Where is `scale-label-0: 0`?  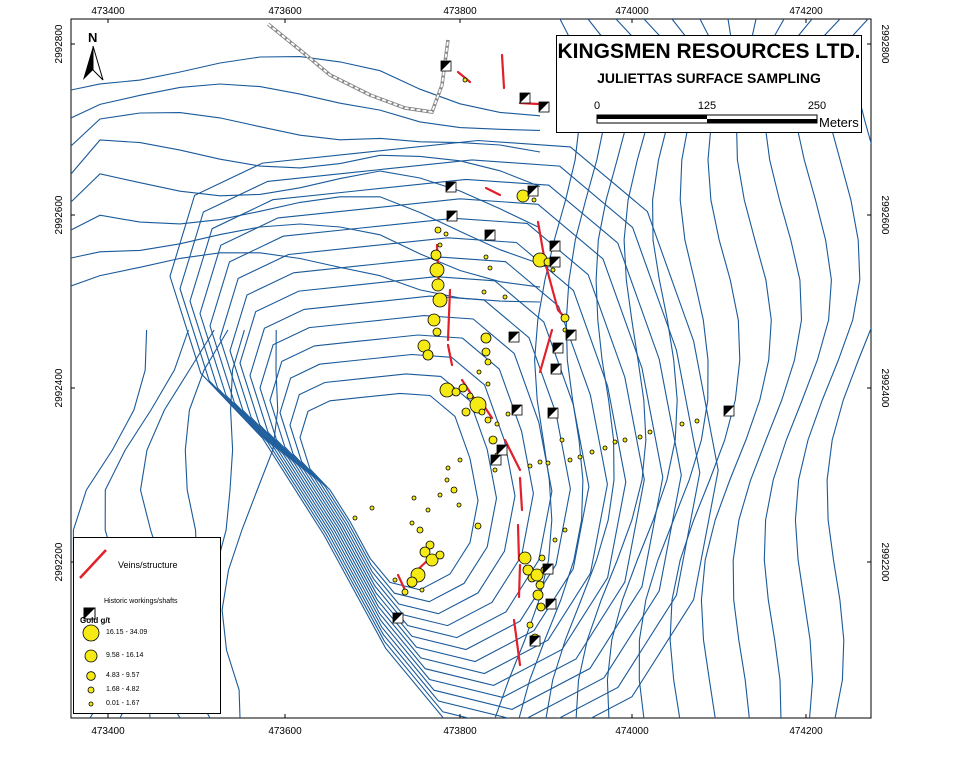
scale-label-0: 0 is located at coordinates (597, 106).